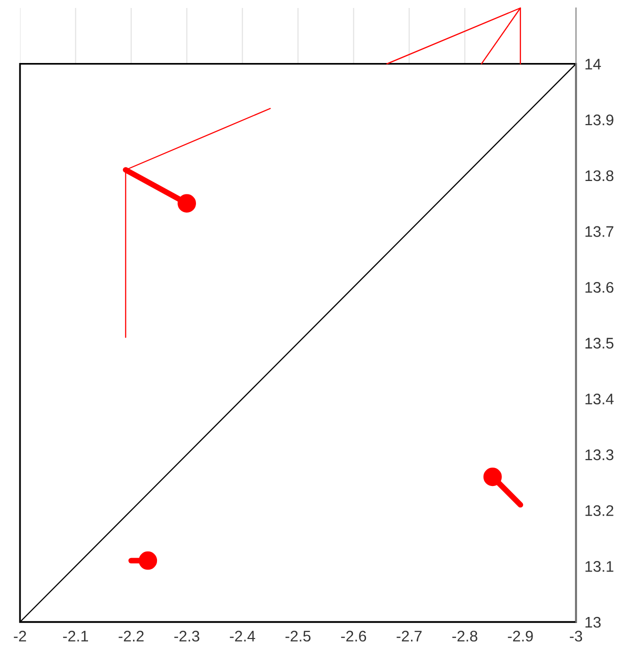 The width and height of the screenshot is (619, 653). What do you see at coordinates (600, 399) in the screenshot?
I see `y-tick-label: 13.4` at bounding box center [600, 399].